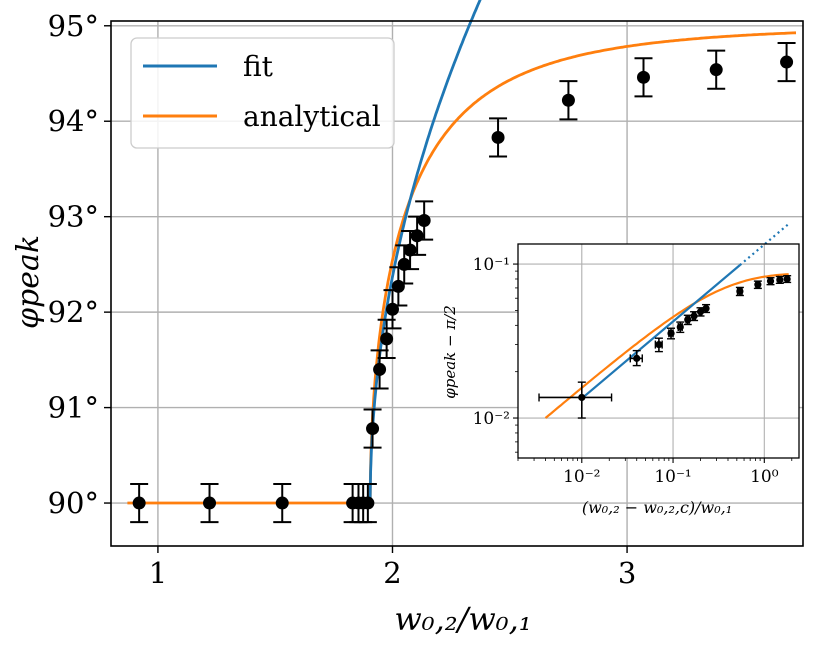 This screenshot has width=831, height=650. I want to click on legend-fit-label: fit, so click(258, 66).